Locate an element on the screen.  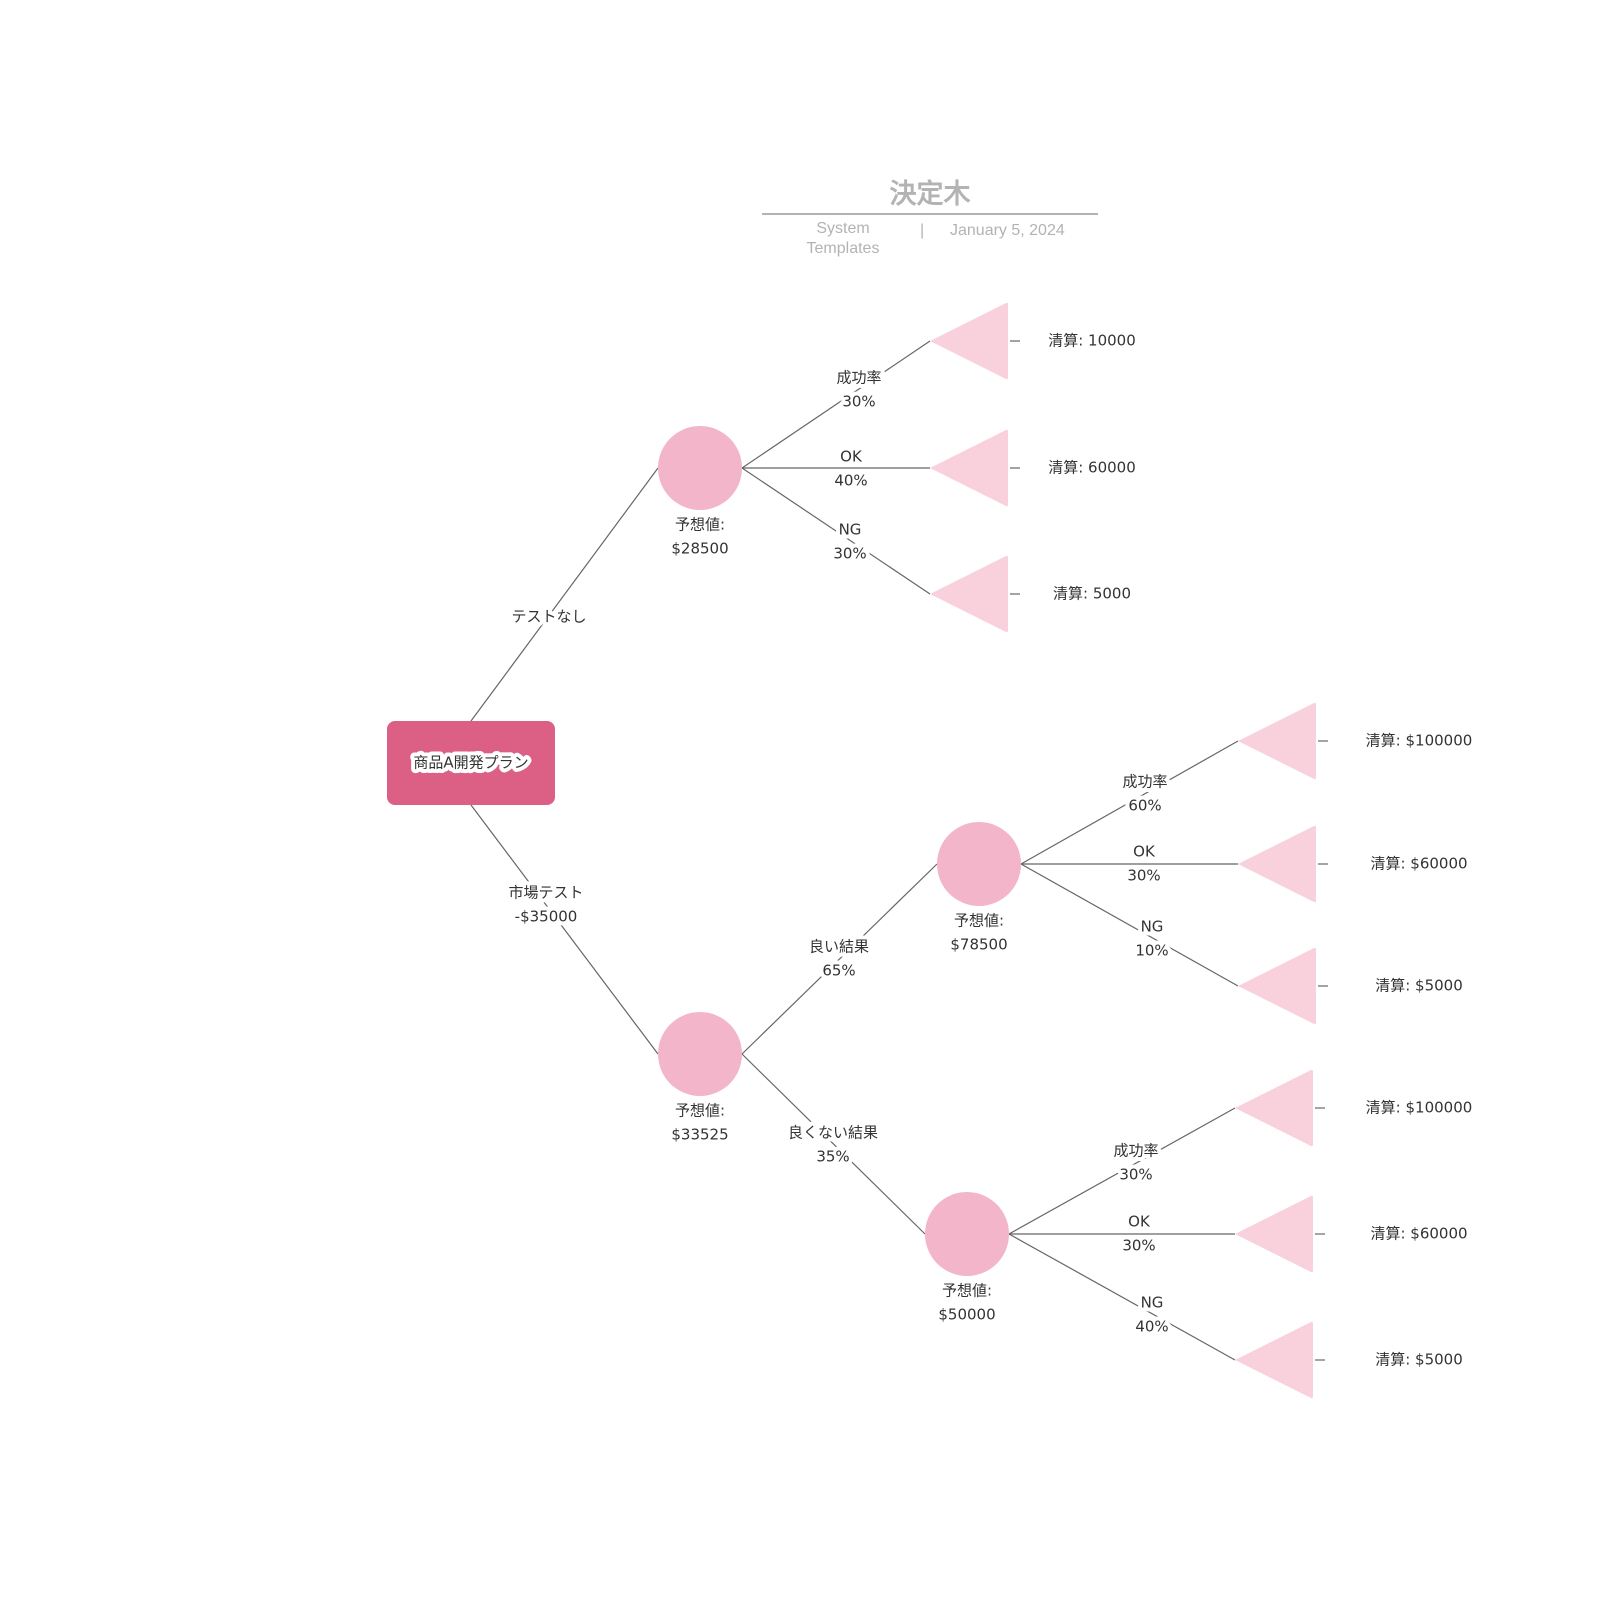
date-label: January 5, 2024 is located at coordinates (1007, 230).